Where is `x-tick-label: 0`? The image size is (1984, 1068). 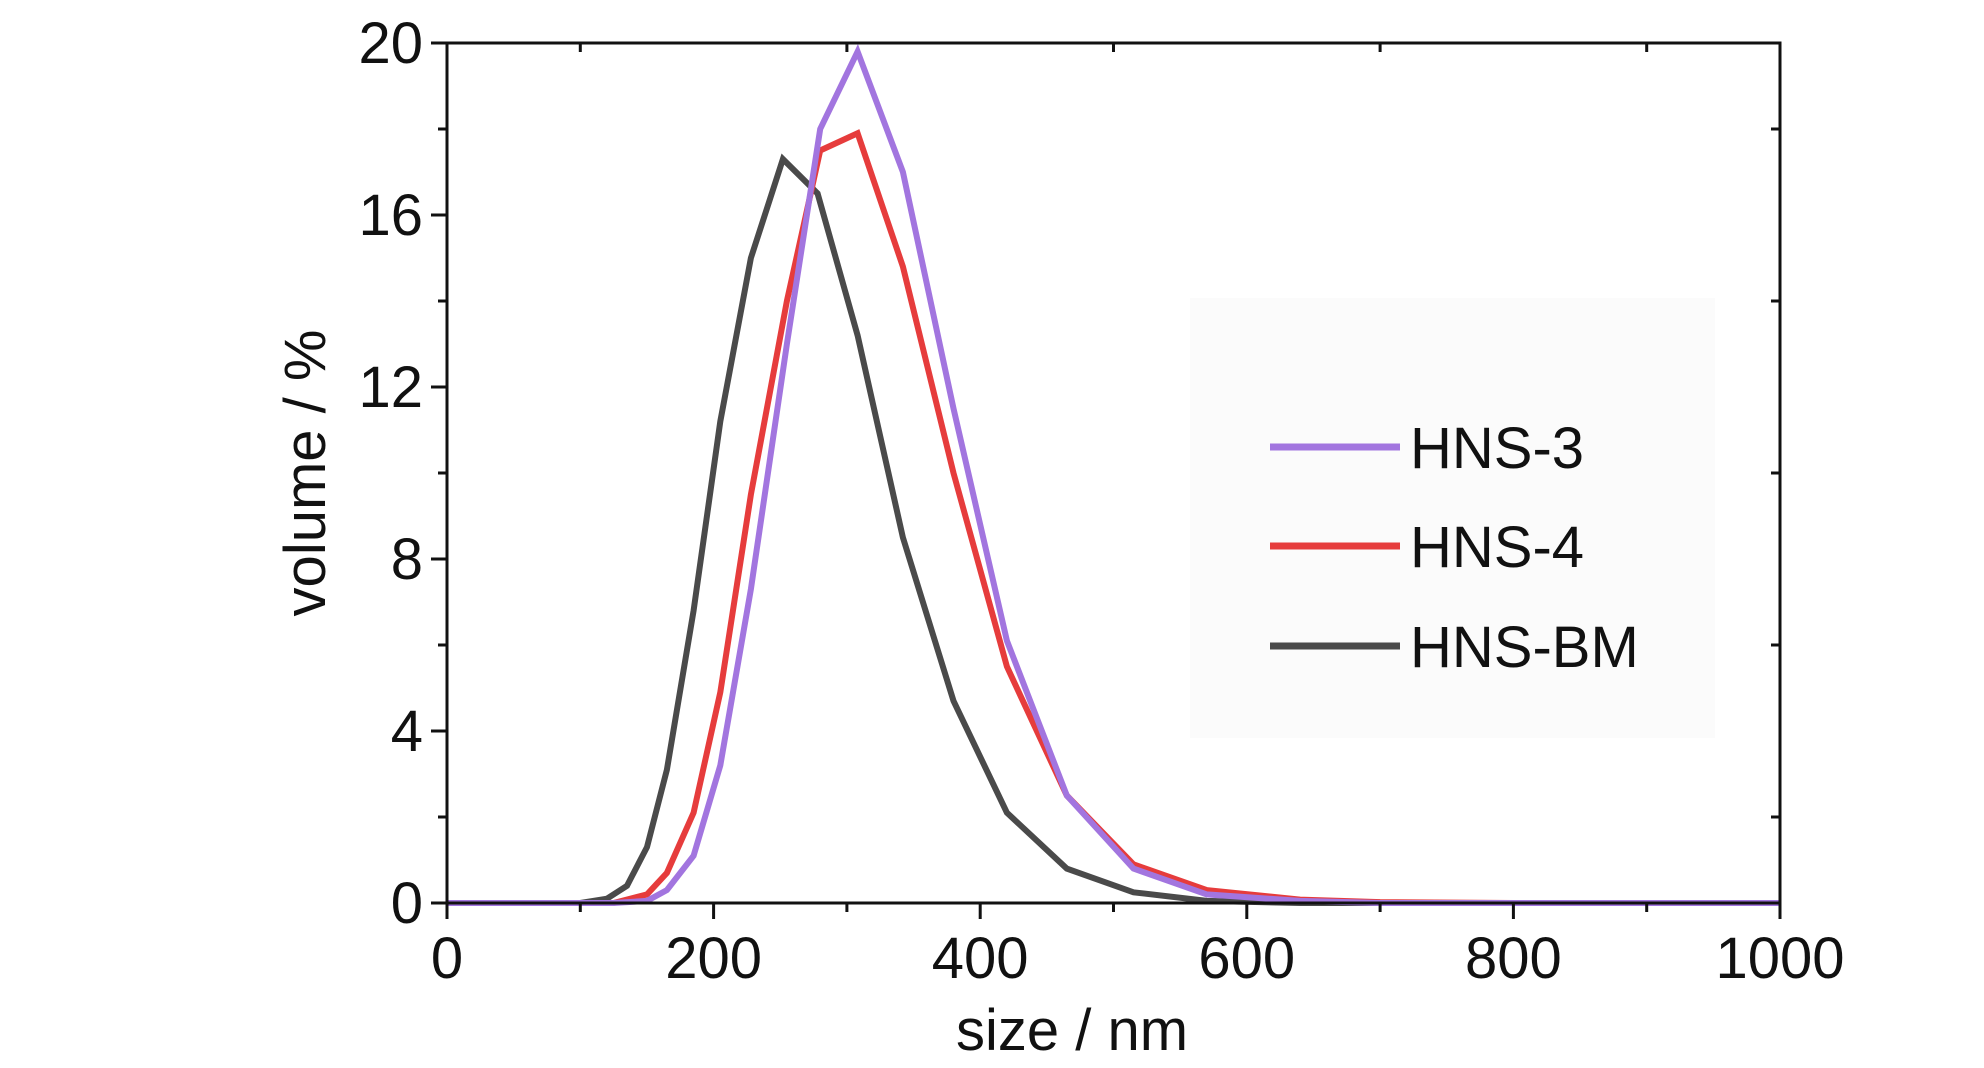
x-tick-label: 0 is located at coordinates (447, 958).